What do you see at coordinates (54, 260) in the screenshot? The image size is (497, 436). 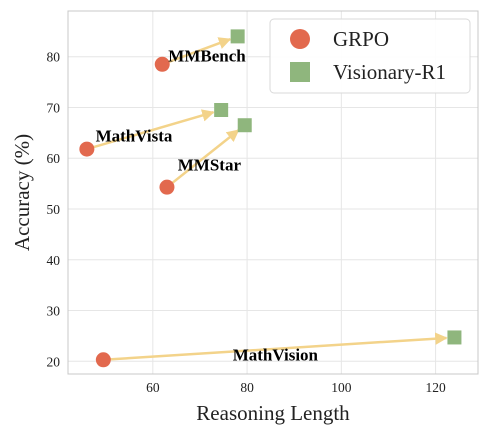 I see `y-tick-label-40: 40` at bounding box center [54, 260].